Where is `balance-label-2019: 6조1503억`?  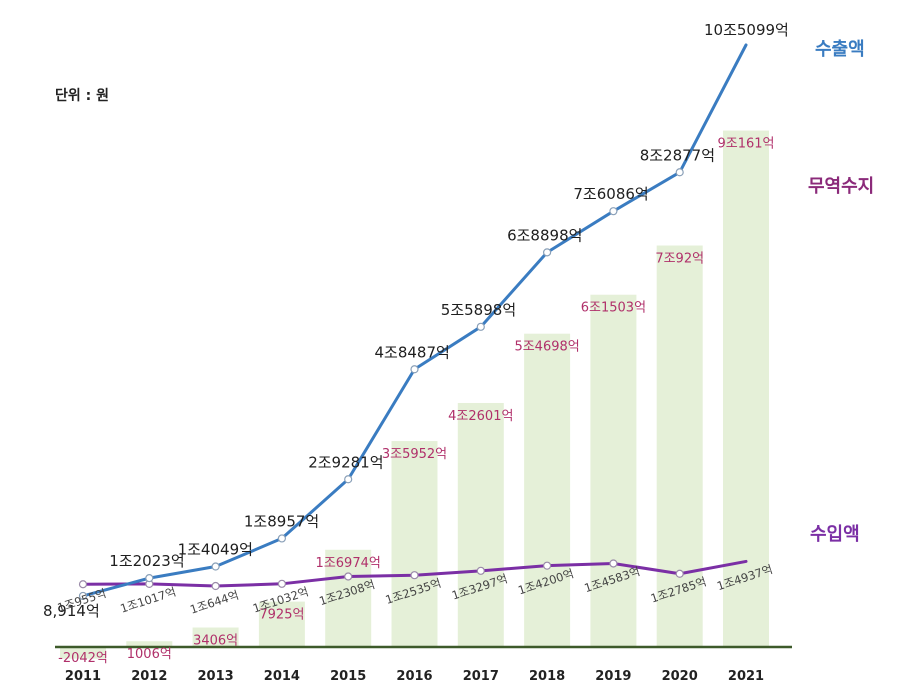
balance-label-2019: 6조1503억 is located at coordinates (613, 308).